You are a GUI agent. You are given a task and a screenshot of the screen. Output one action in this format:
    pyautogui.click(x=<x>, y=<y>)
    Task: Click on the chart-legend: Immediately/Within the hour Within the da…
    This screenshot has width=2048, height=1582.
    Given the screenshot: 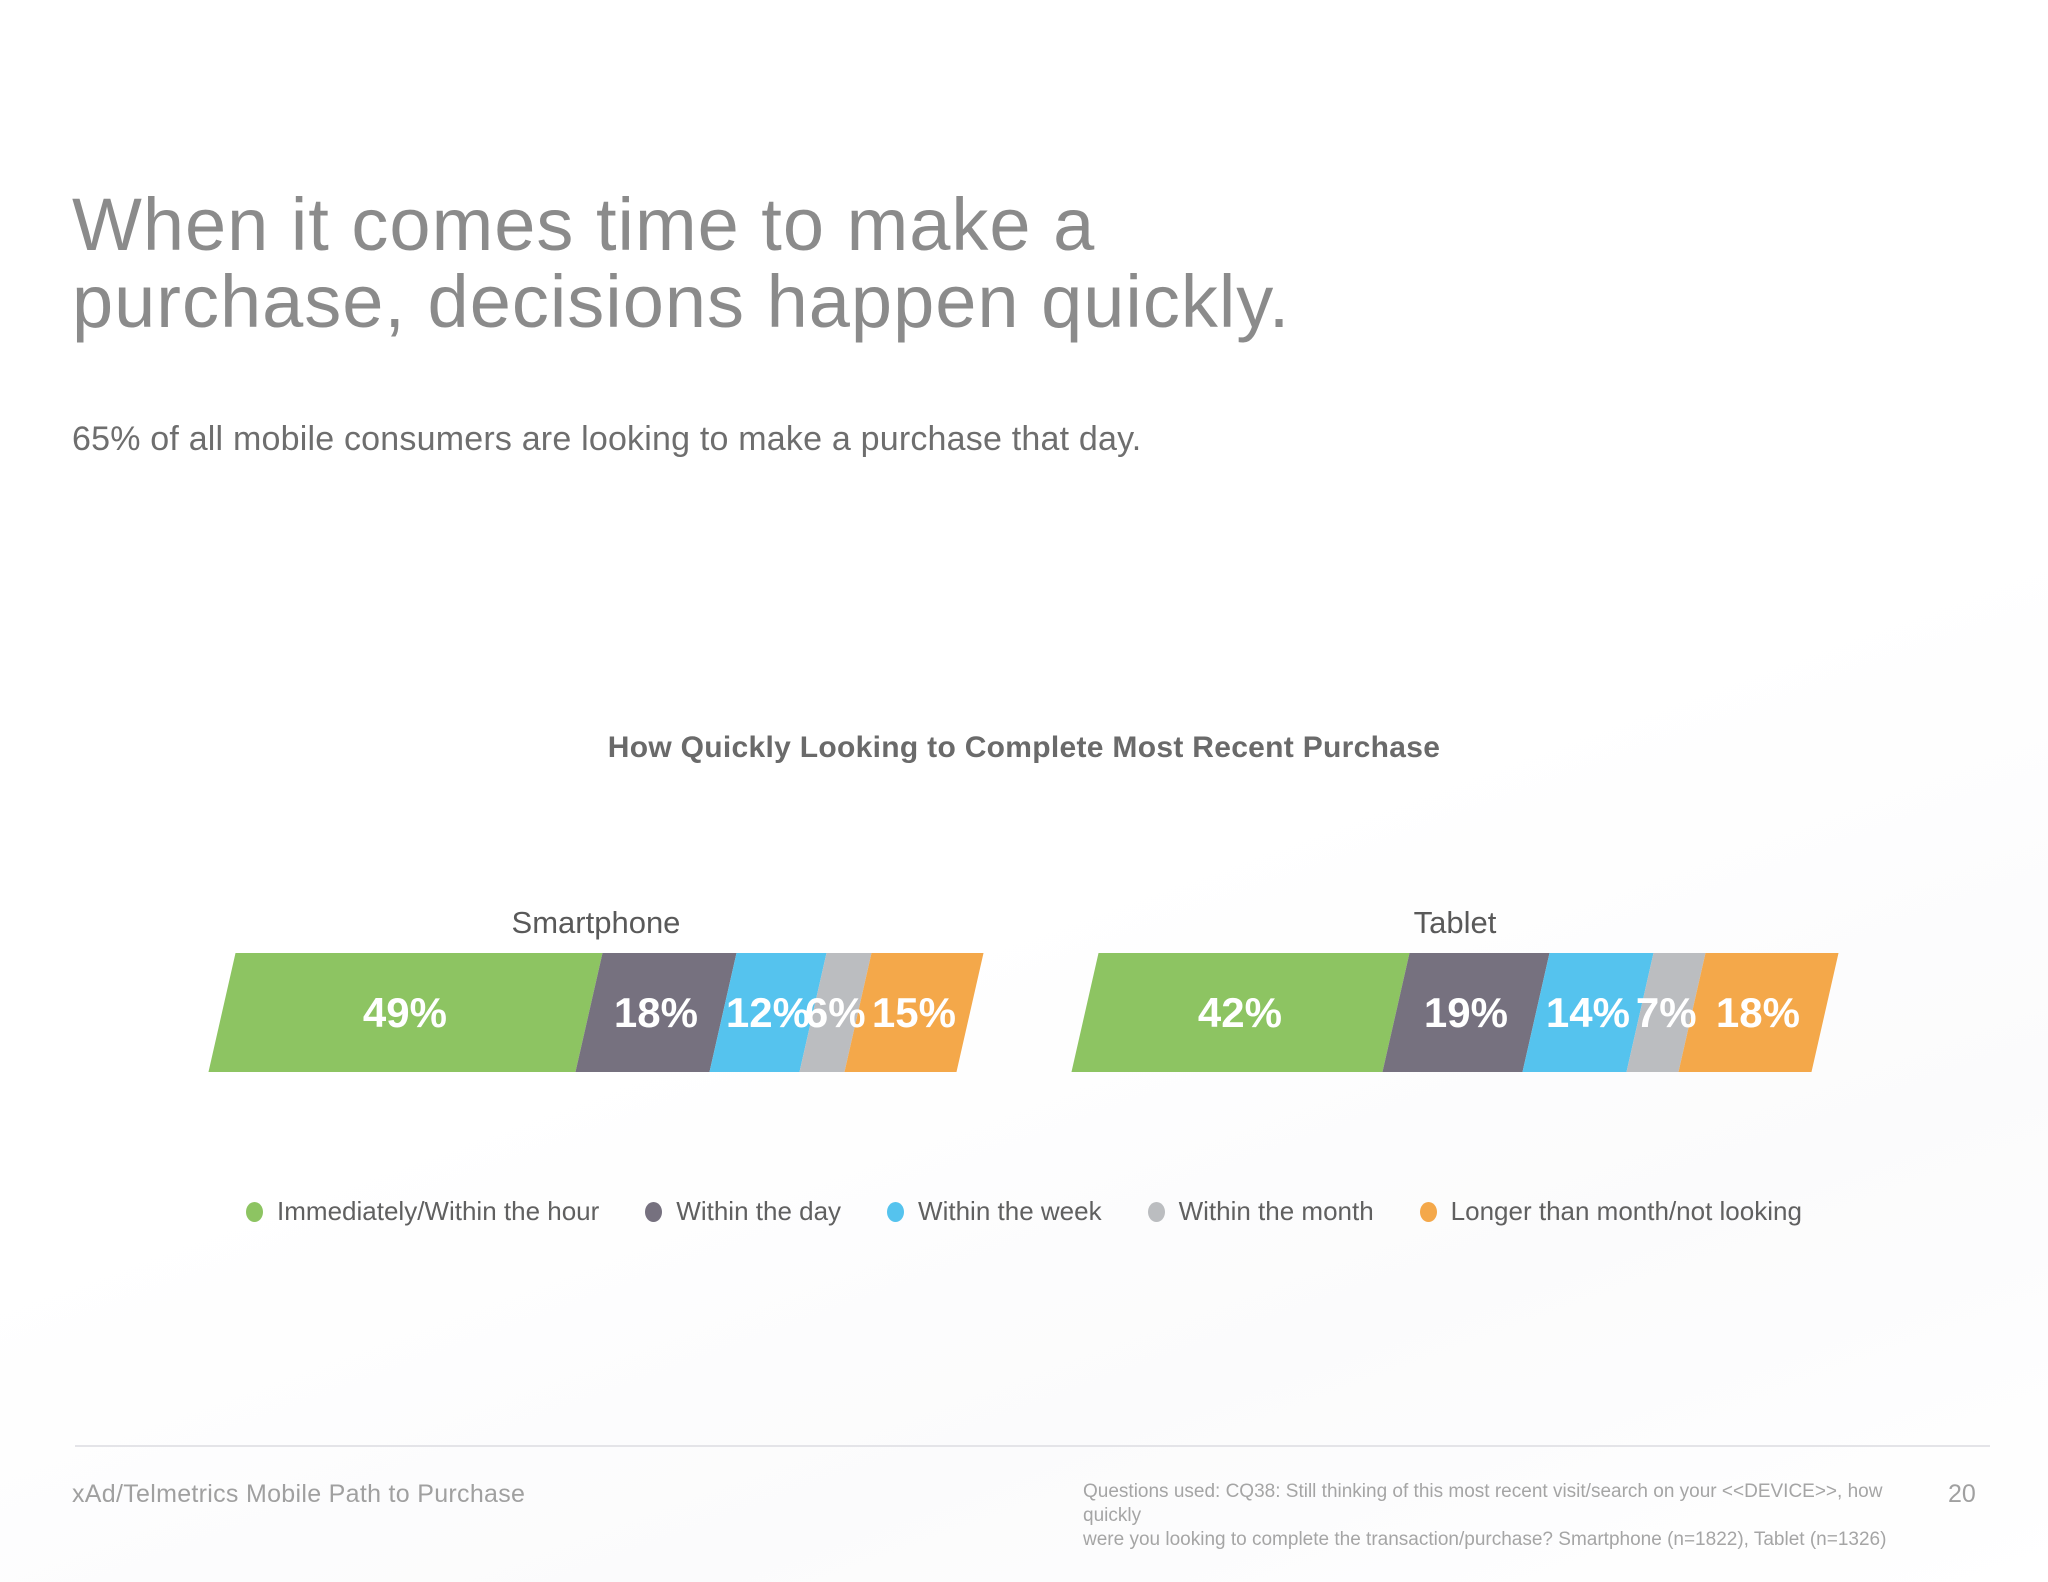 What is the action you would take?
    pyautogui.click(x=1024, y=1211)
    